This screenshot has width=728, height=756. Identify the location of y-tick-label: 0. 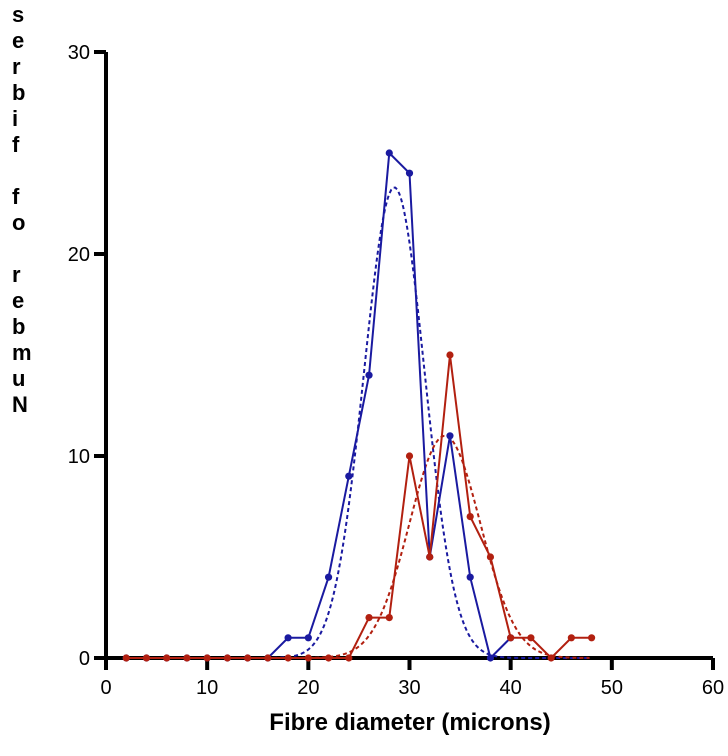
(84, 659).